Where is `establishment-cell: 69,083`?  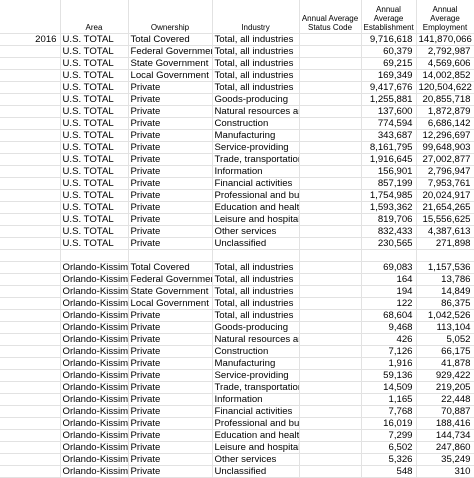
establishment-cell: 69,083 is located at coordinates (389, 267).